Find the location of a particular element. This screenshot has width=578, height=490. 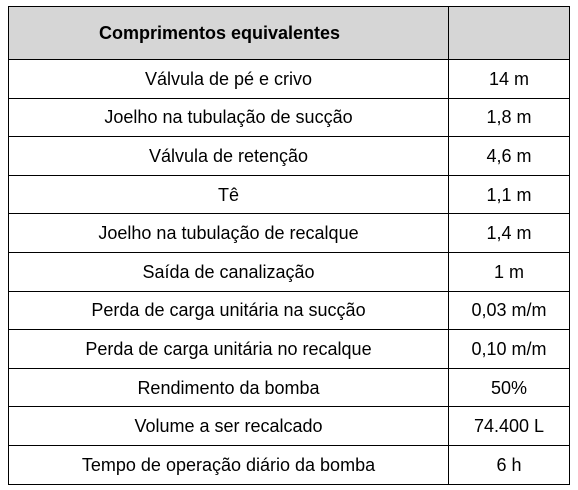

table-header-title: Comprimentos equivalentes is located at coordinates (228, 33).